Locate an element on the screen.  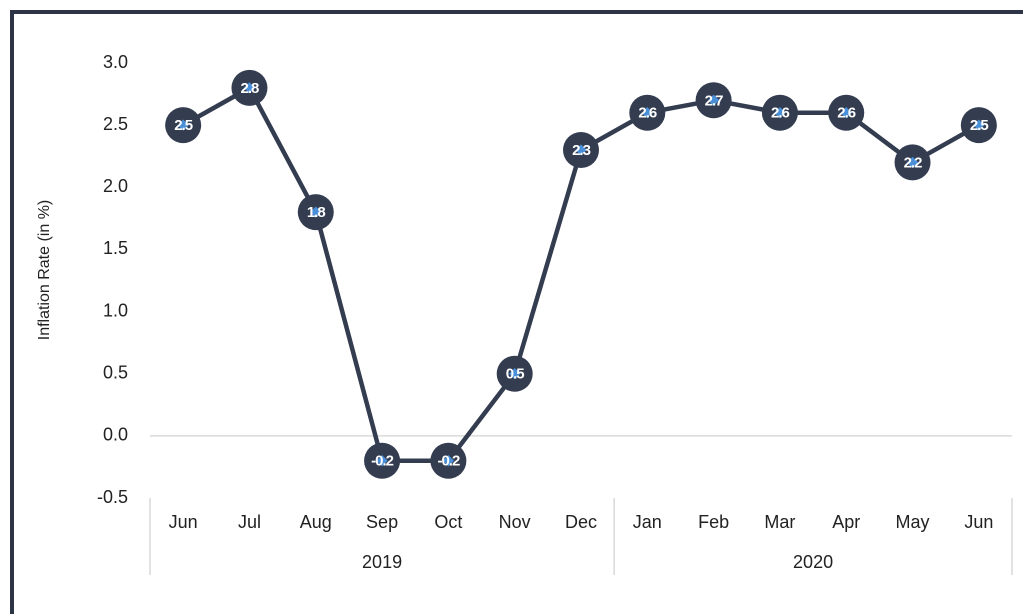
x-tick-label: Sep is located at coordinates (382, 522).